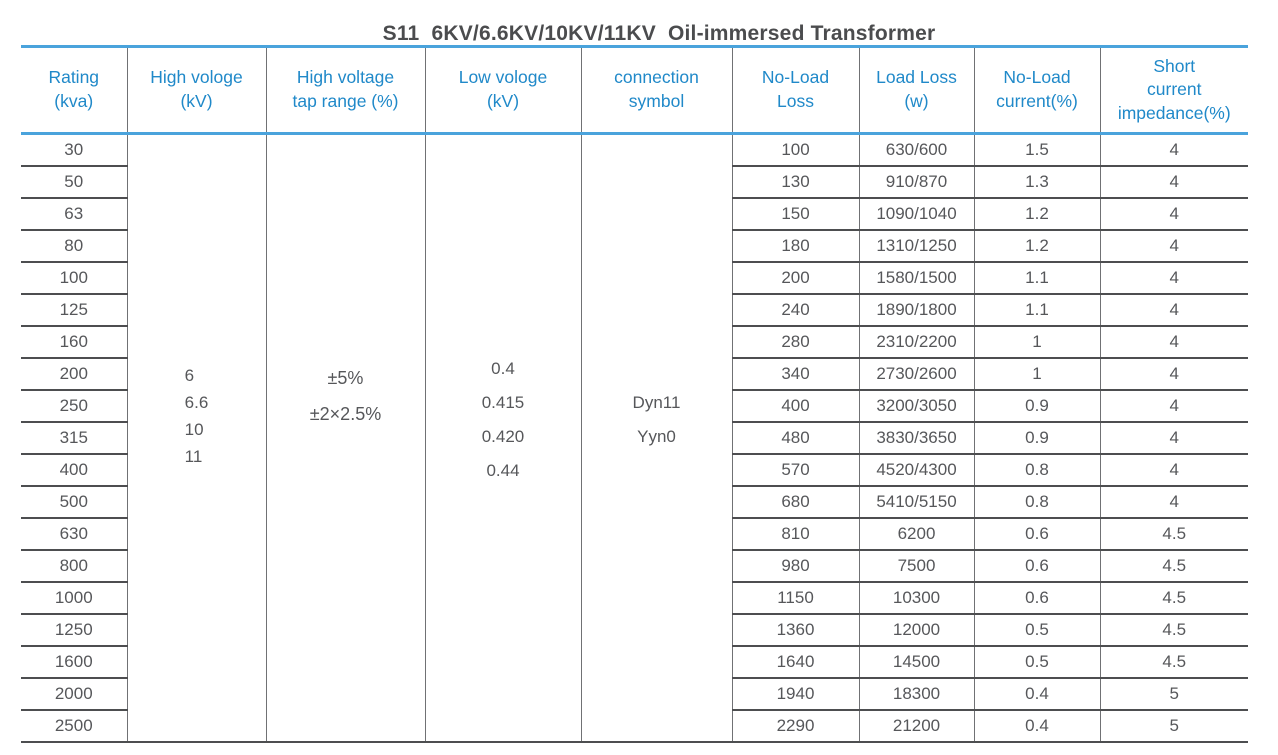 The height and width of the screenshot is (755, 1278). What do you see at coordinates (795, 726) in the screenshot?
I see `cell-no-load-loss: 2290` at bounding box center [795, 726].